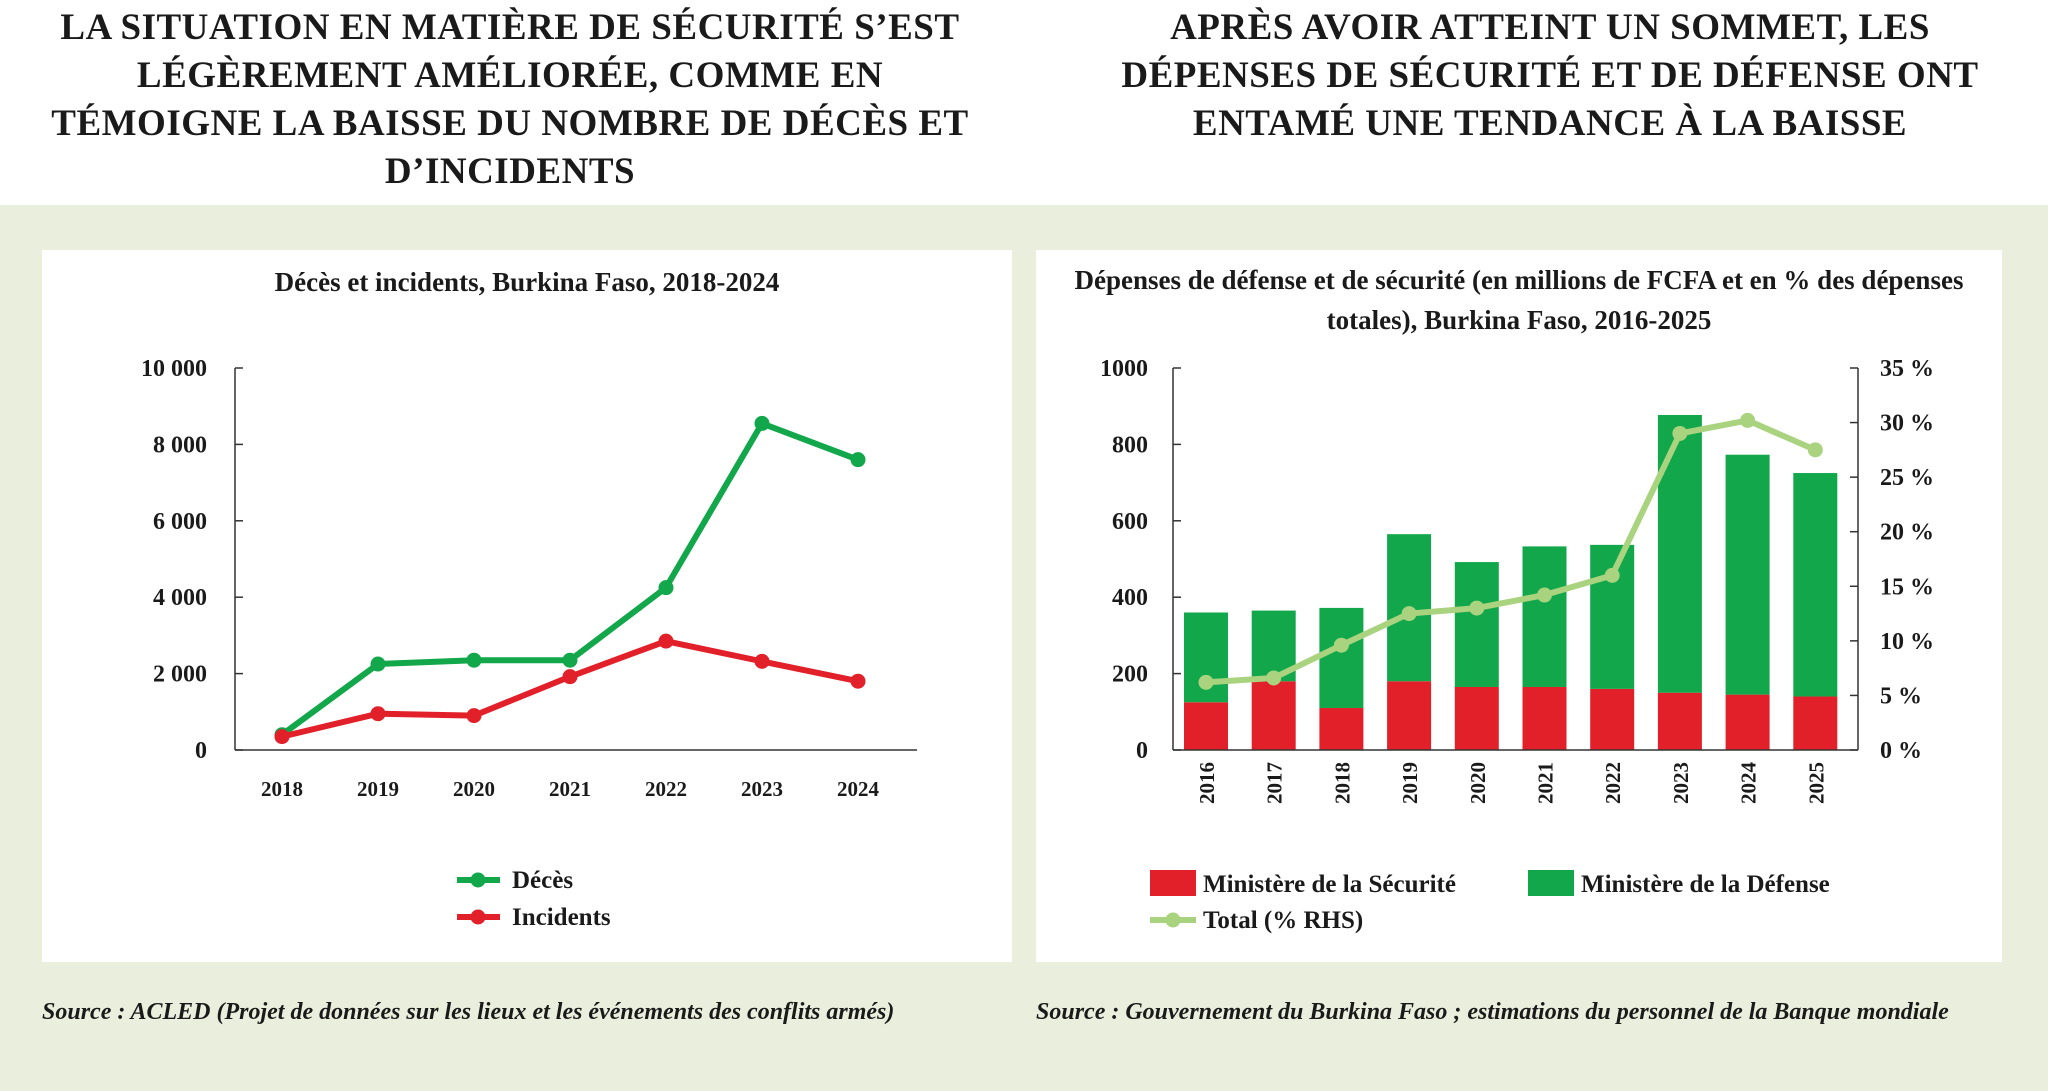 The height and width of the screenshot is (1091, 2048). I want to click on y-tick-label: 400, so click(1130, 598).